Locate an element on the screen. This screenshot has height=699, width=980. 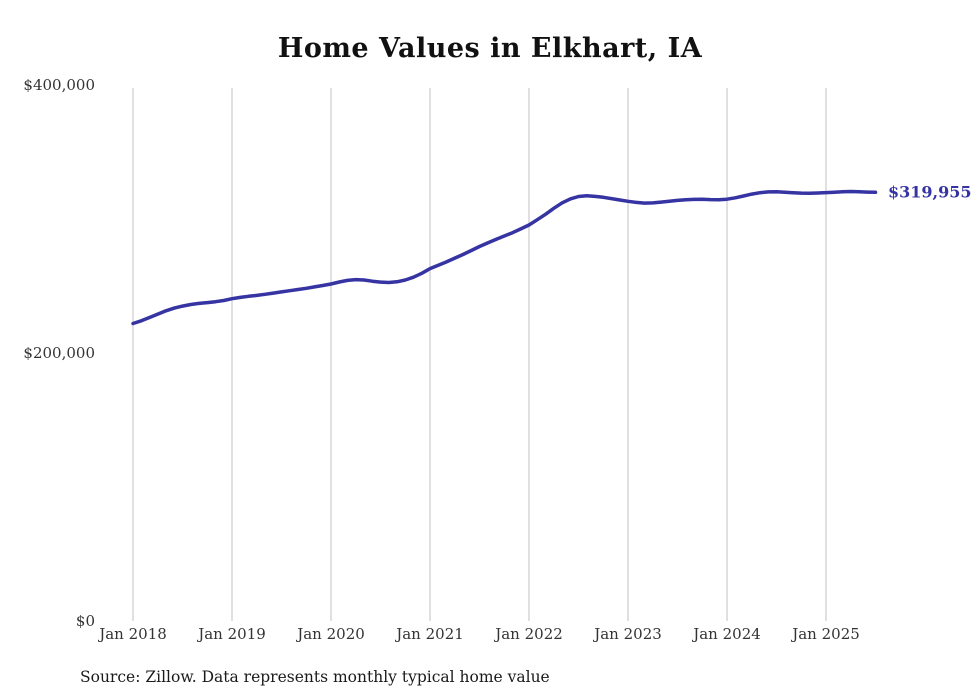
home-value-line is located at coordinates (504, 257).